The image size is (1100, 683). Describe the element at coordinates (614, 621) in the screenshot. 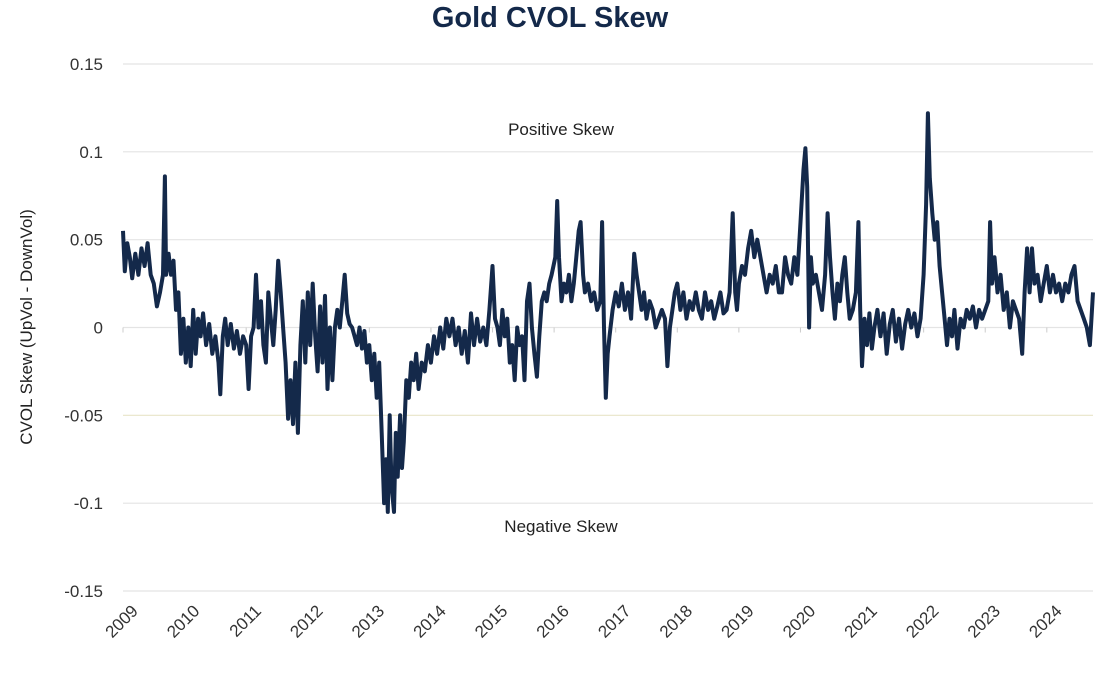

I see `x-tick-label: 2017` at that location.